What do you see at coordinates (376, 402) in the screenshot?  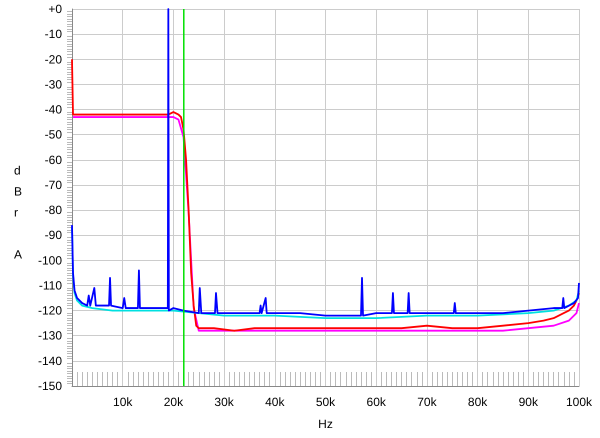 I see `x-tick-label: 60k` at bounding box center [376, 402].